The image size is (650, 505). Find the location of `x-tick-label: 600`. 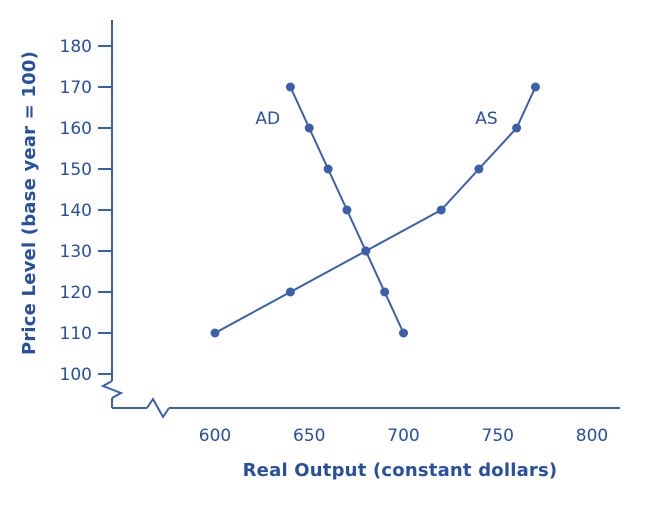

x-tick-label: 600 is located at coordinates (215, 436).